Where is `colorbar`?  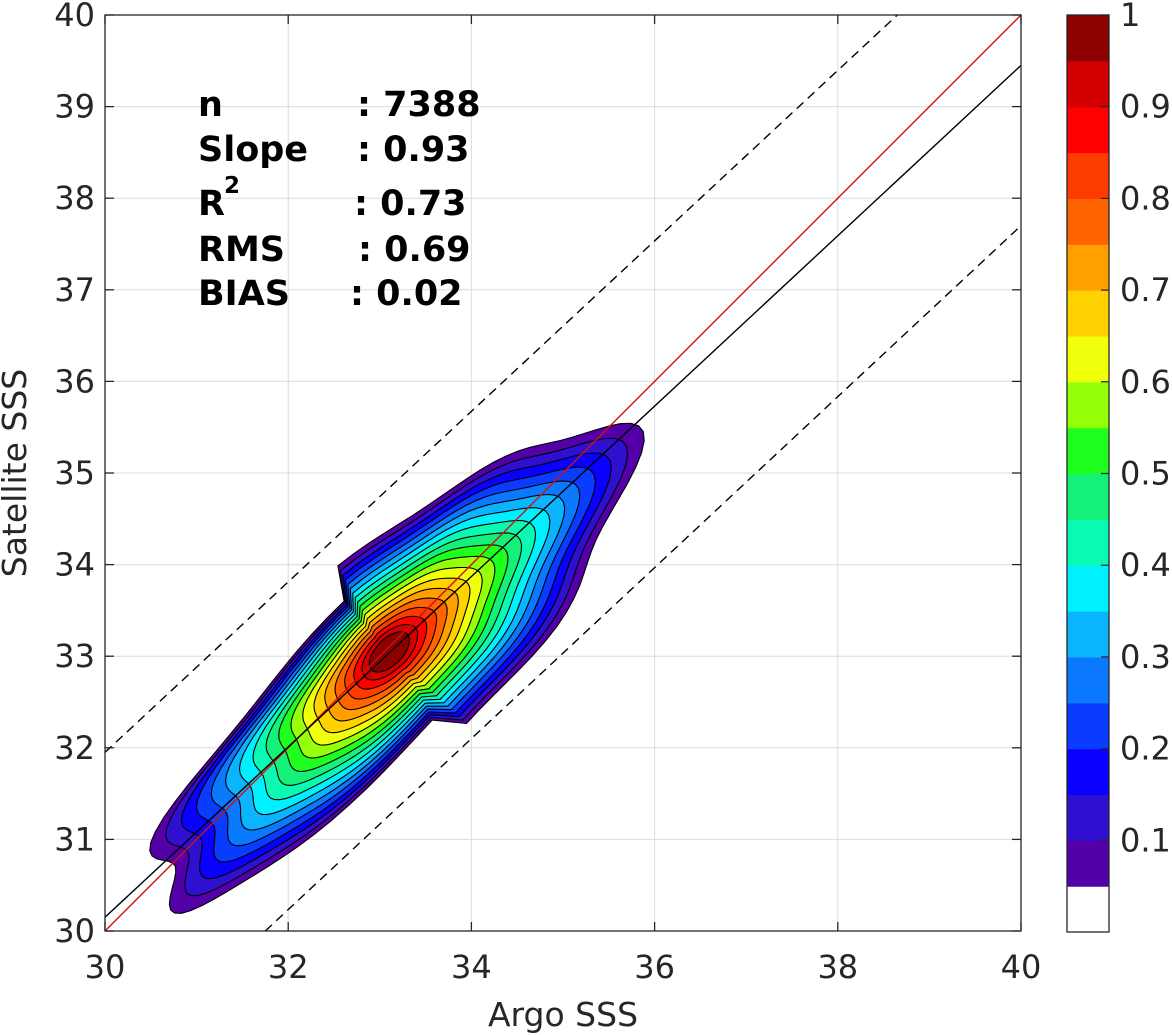 colorbar is located at coordinates (1088, 474).